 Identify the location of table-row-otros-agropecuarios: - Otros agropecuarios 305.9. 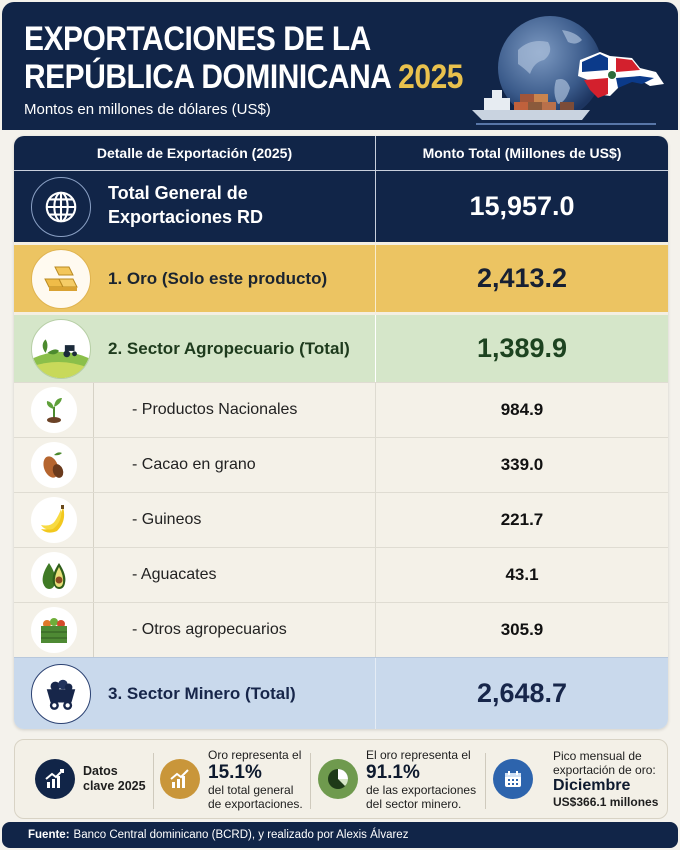
(341, 629).